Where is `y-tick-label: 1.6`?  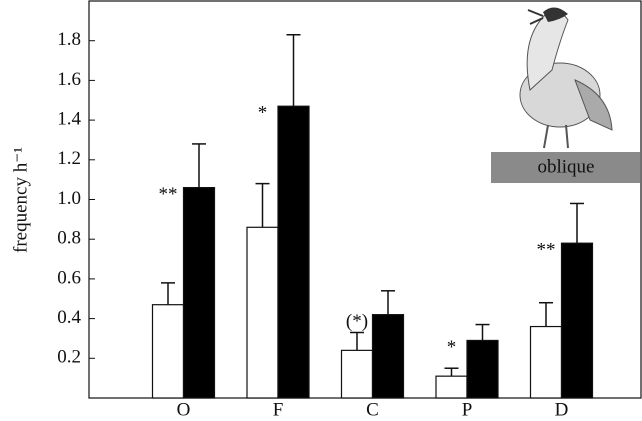 y-tick-label: 1.6 is located at coordinates (69, 79).